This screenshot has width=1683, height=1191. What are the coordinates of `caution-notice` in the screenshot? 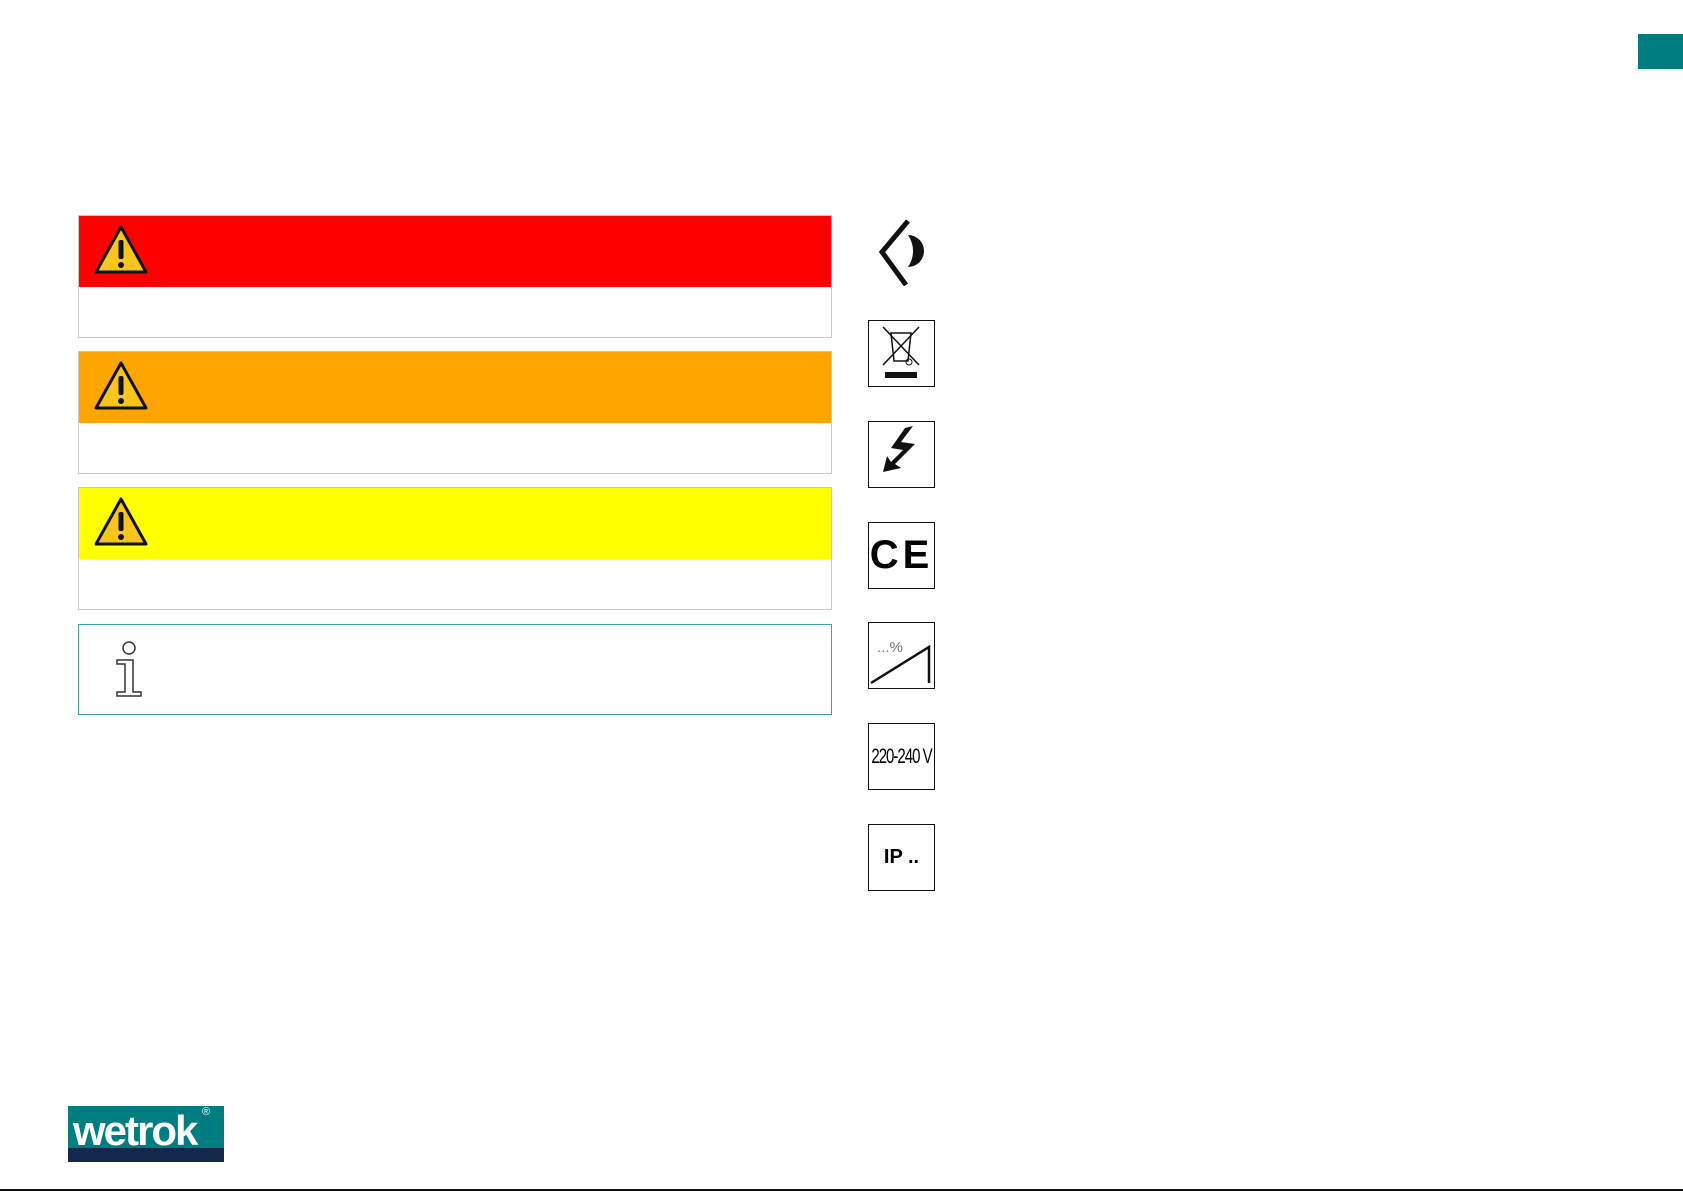 It's located at (455, 548).